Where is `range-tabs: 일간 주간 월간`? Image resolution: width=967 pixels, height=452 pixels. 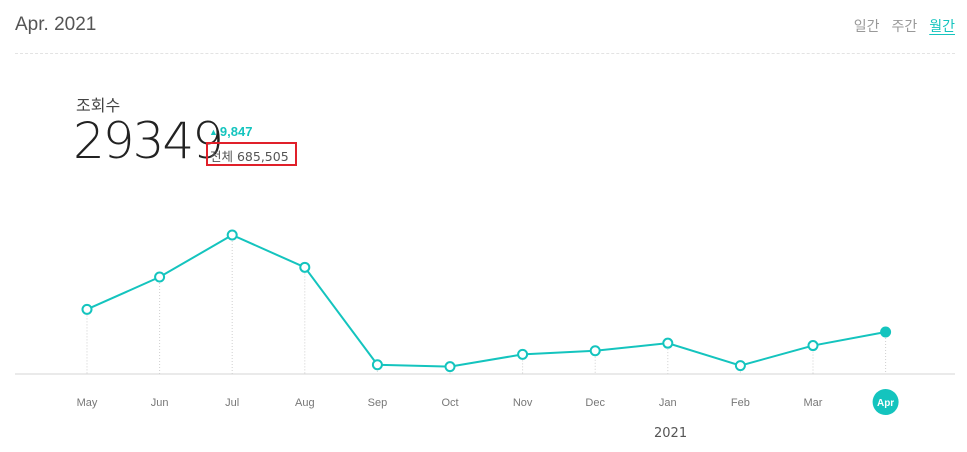 range-tabs: 일간 주간 월간 is located at coordinates (904, 26).